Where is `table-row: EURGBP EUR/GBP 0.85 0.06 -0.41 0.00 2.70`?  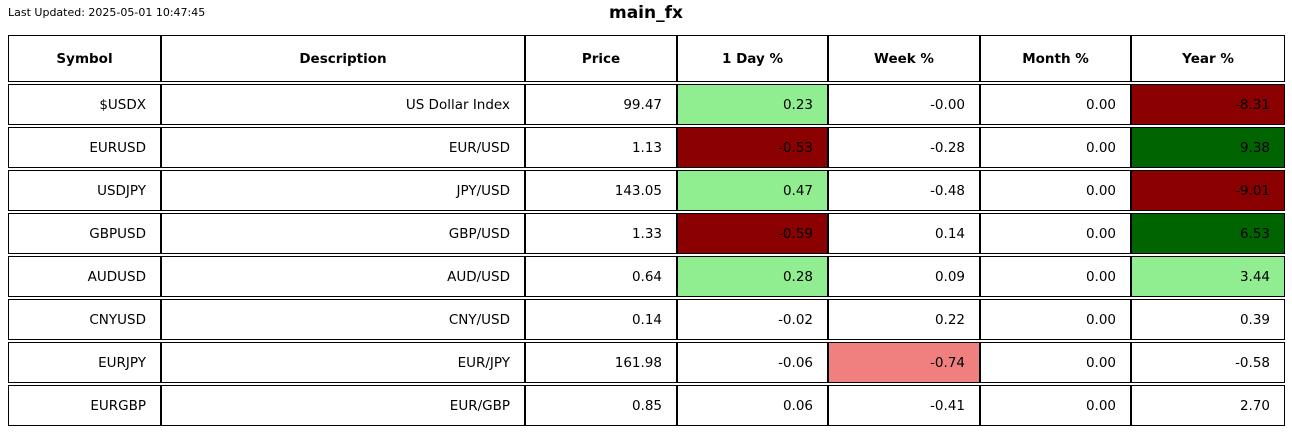
table-row: EURGBP EUR/GBP 0.85 0.06 -0.41 0.00 2.70 is located at coordinates (646, 405).